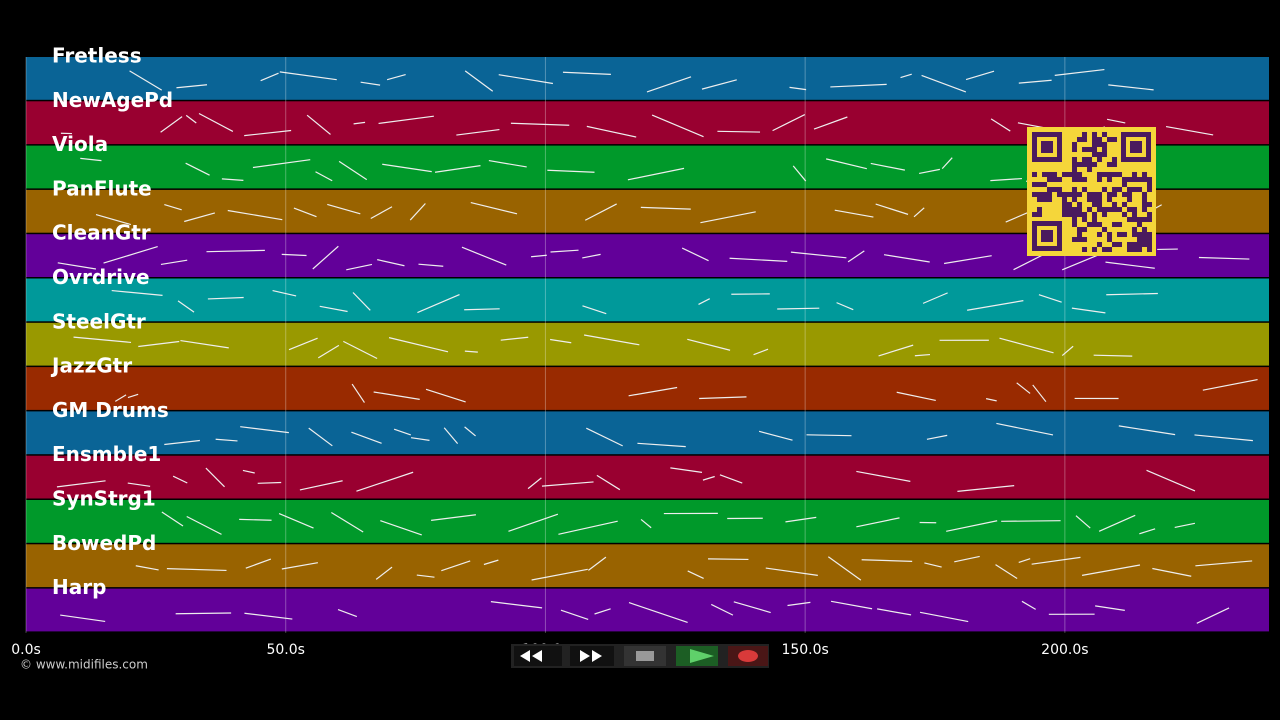 Image resolution: width=1280 pixels, height=720 pixels. Describe the element at coordinates (285, 650) in the screenshot. I see `time-tick-label: 50.0s` at that location.